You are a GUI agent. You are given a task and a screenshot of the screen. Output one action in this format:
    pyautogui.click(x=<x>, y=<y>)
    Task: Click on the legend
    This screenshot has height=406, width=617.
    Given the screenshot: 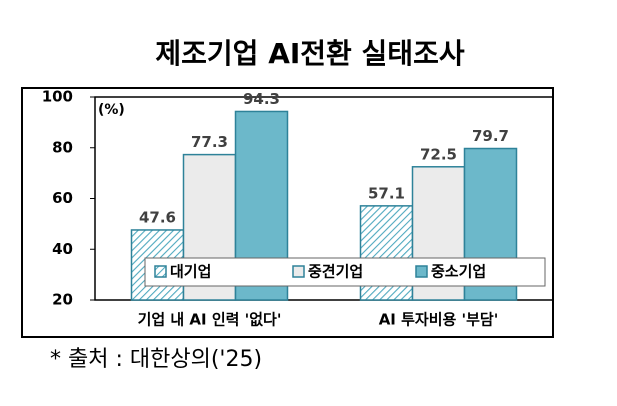 What is the action you would take?
    pyautogui.click(x=345, y=272)
    